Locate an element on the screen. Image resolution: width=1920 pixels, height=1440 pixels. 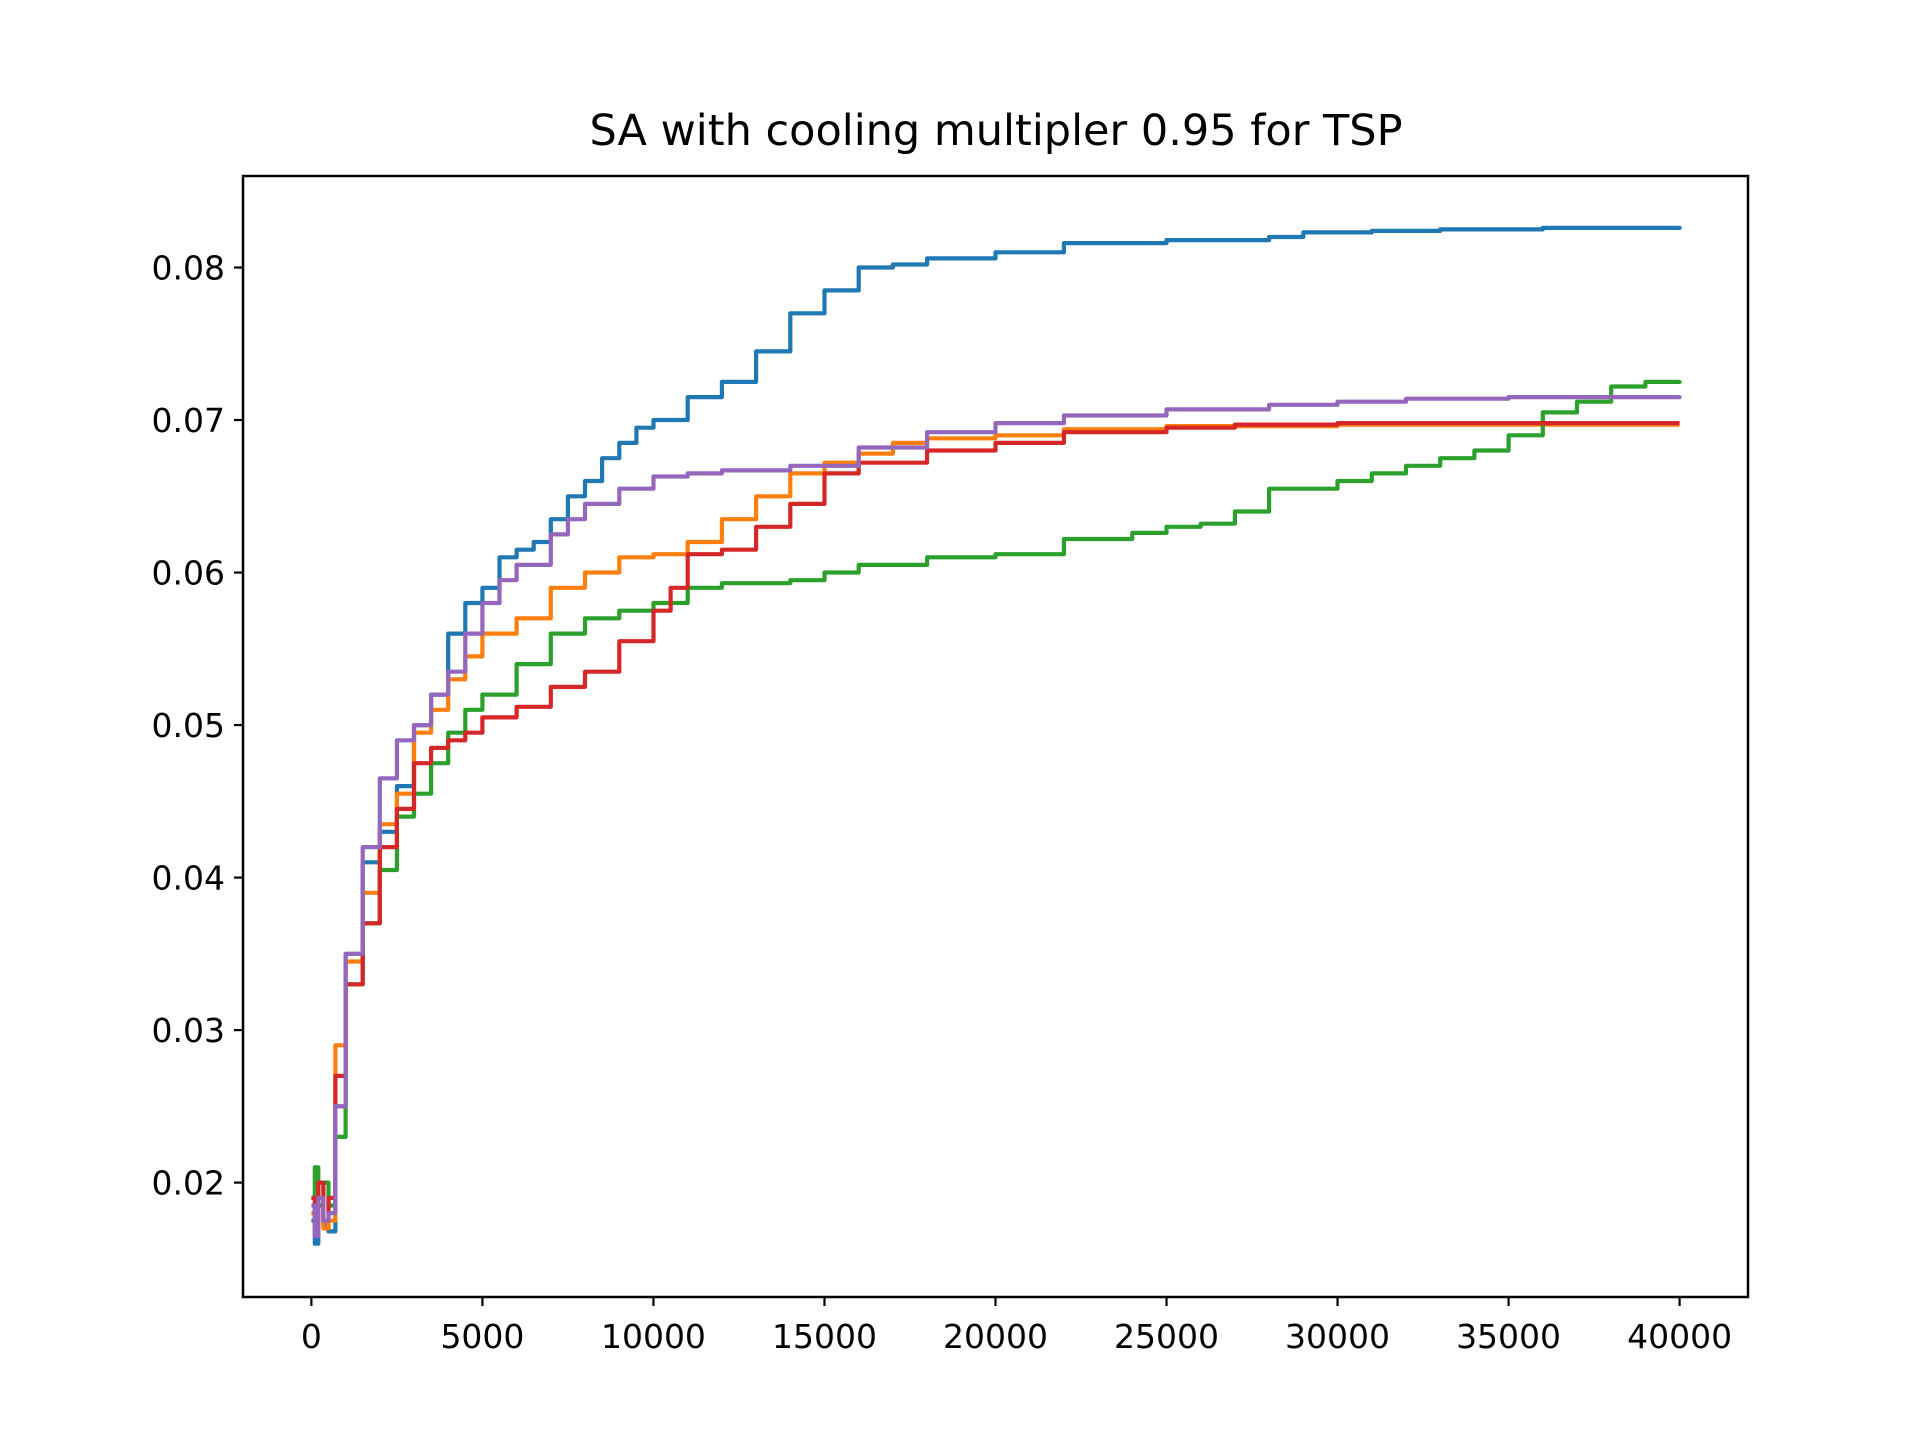
y-tick-label: 0.05 is located at coordinates (188, 725).